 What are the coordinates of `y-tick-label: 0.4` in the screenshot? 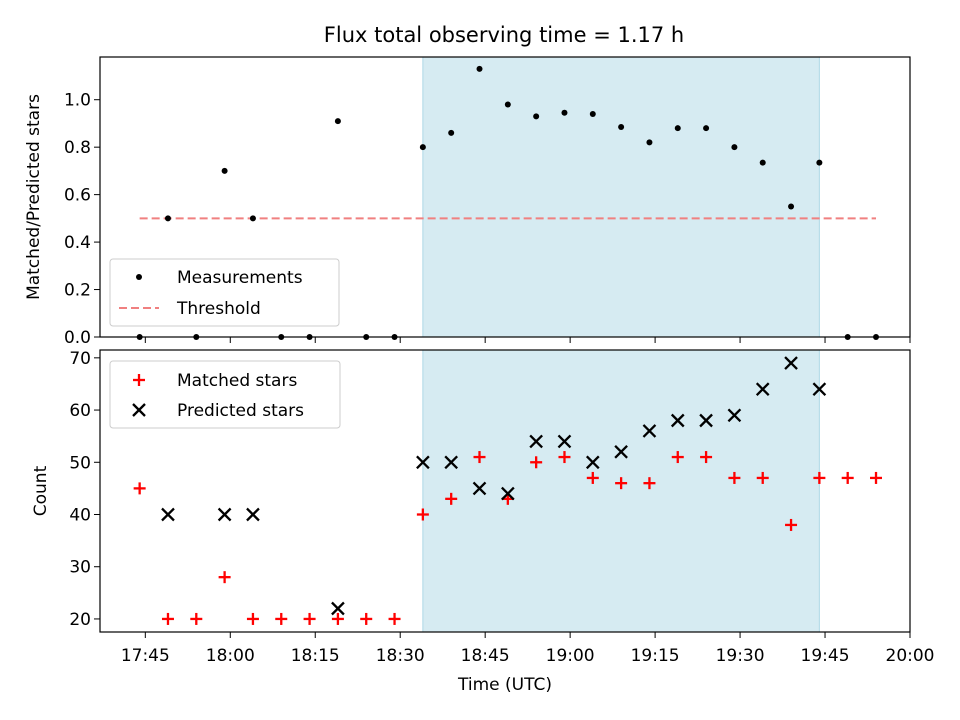 It's located at (77, 243).